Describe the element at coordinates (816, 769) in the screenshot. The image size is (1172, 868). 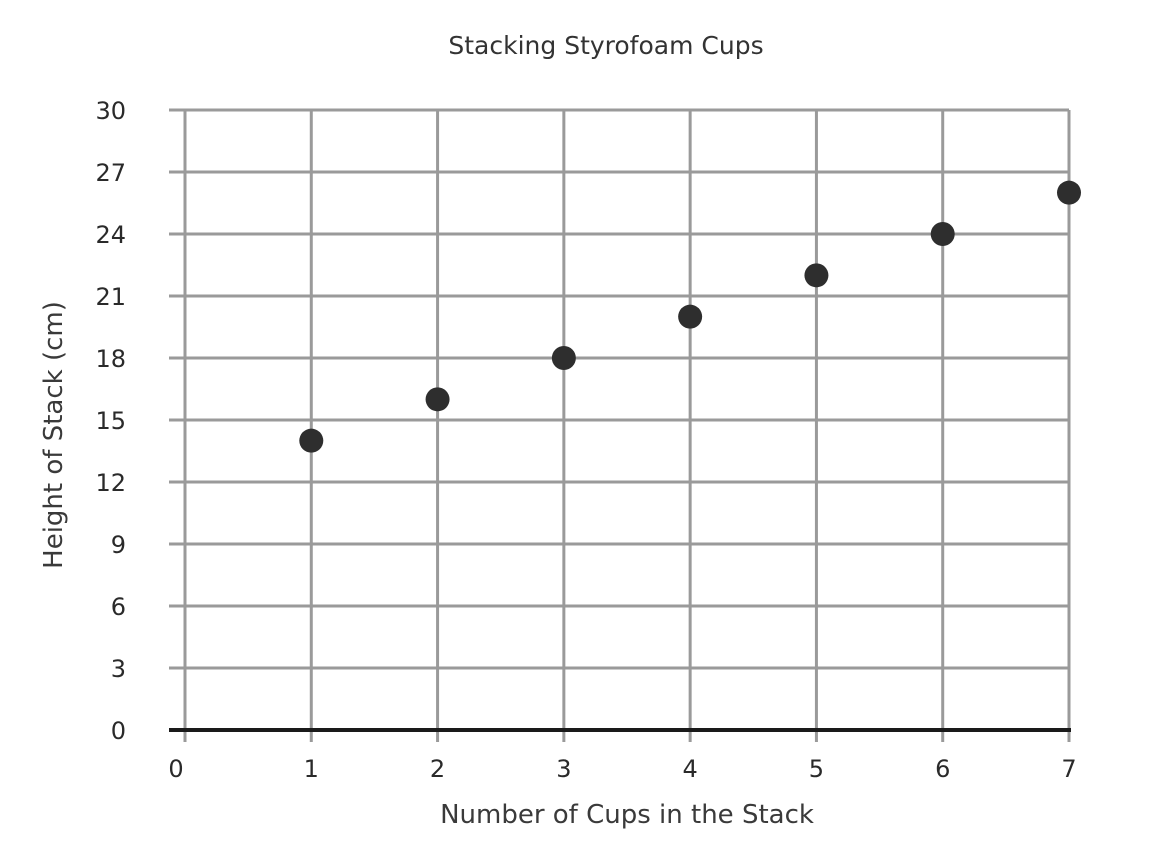
I see `x-tick-label: 5` at that location.